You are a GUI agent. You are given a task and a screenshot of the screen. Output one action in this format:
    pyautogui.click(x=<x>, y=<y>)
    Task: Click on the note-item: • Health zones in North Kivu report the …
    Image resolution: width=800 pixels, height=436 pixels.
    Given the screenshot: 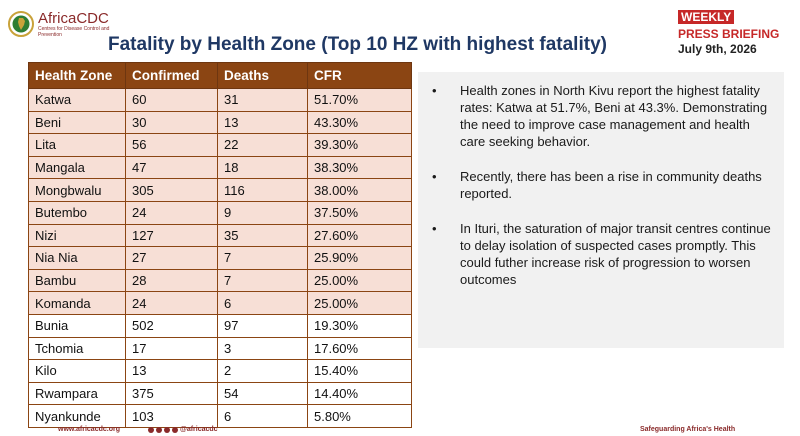 What is the action you would take?
    pyautogui.click(x=601, y=116)
    